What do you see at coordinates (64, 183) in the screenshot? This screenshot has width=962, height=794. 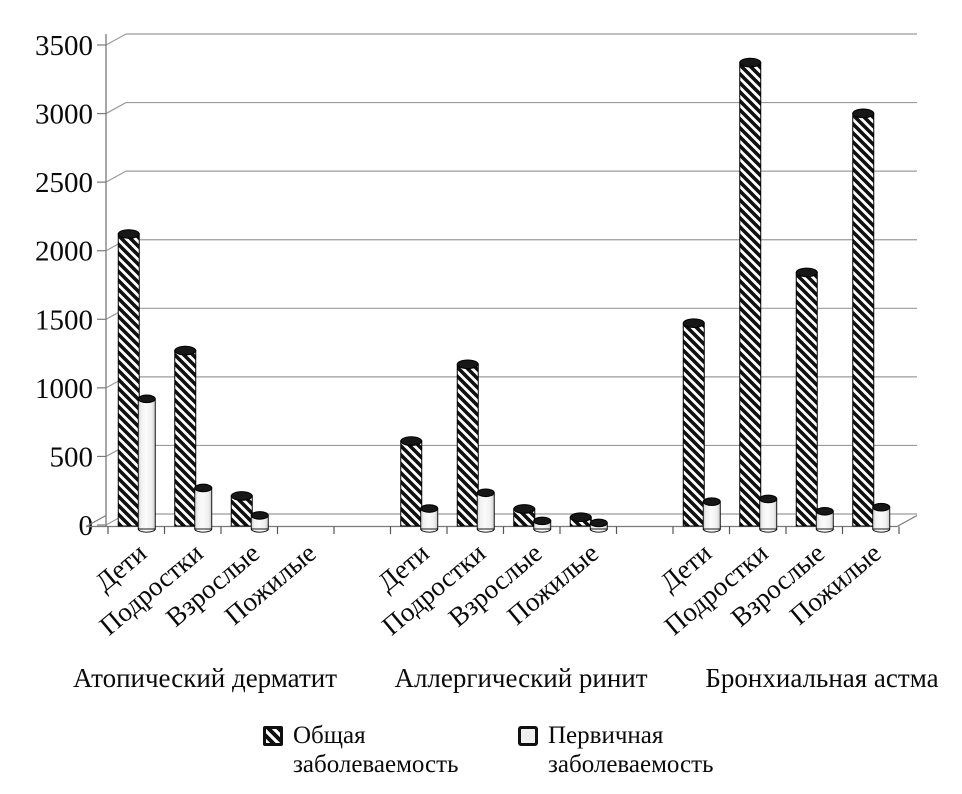 I see `y-axis-tick-label: 2500` at bounding box center [64, 183].